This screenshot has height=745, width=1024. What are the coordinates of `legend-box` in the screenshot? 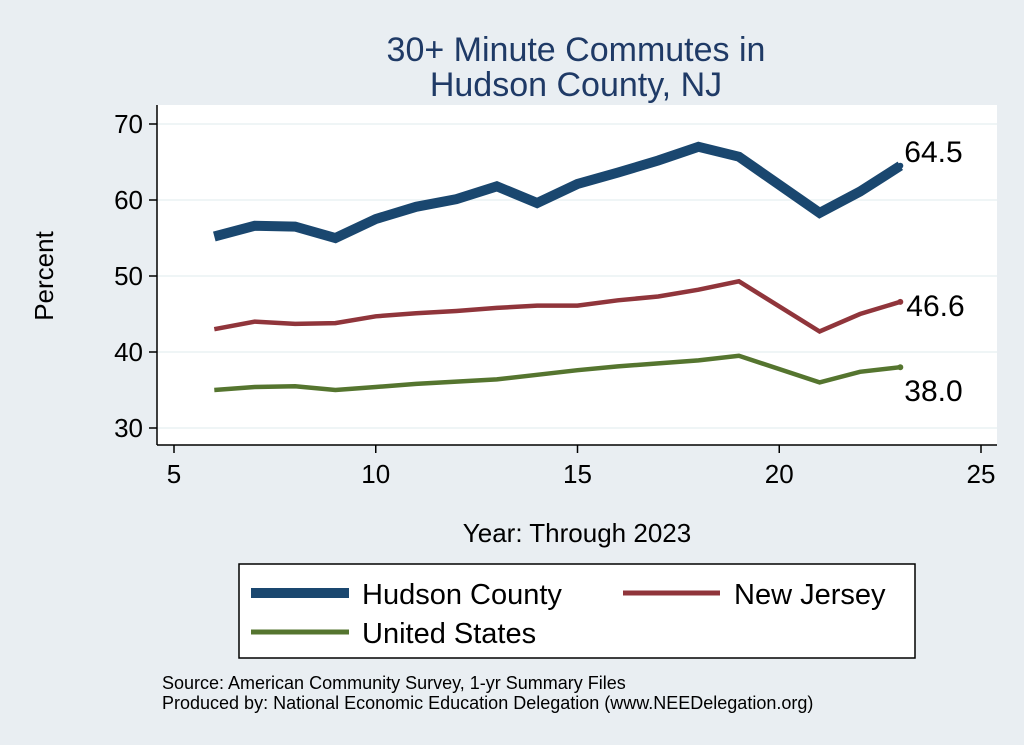 It's located at (577, 611).